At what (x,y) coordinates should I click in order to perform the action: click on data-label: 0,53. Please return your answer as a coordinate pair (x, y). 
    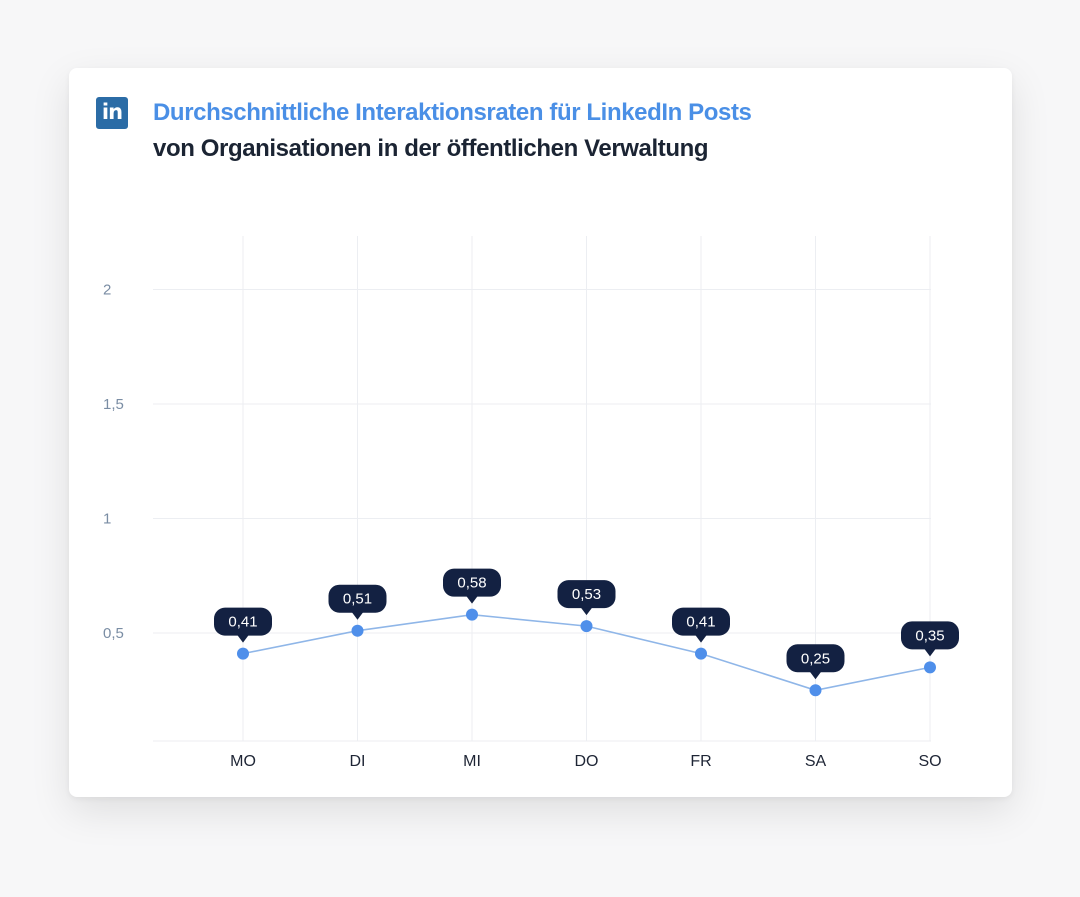
    Looking at the image, I should click on (586, 594).